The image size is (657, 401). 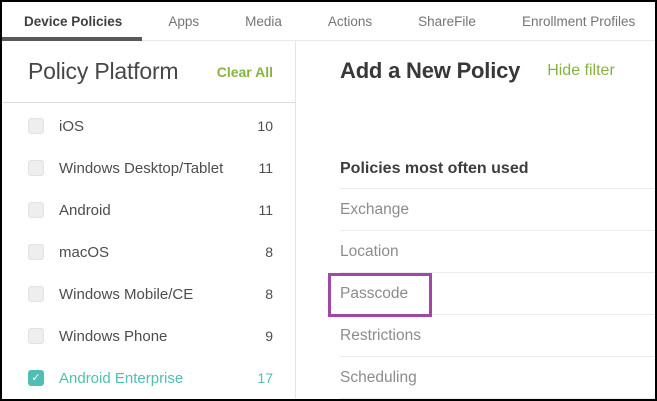 I want to click on policy-item-label: Location, so click(x=369, y=251).